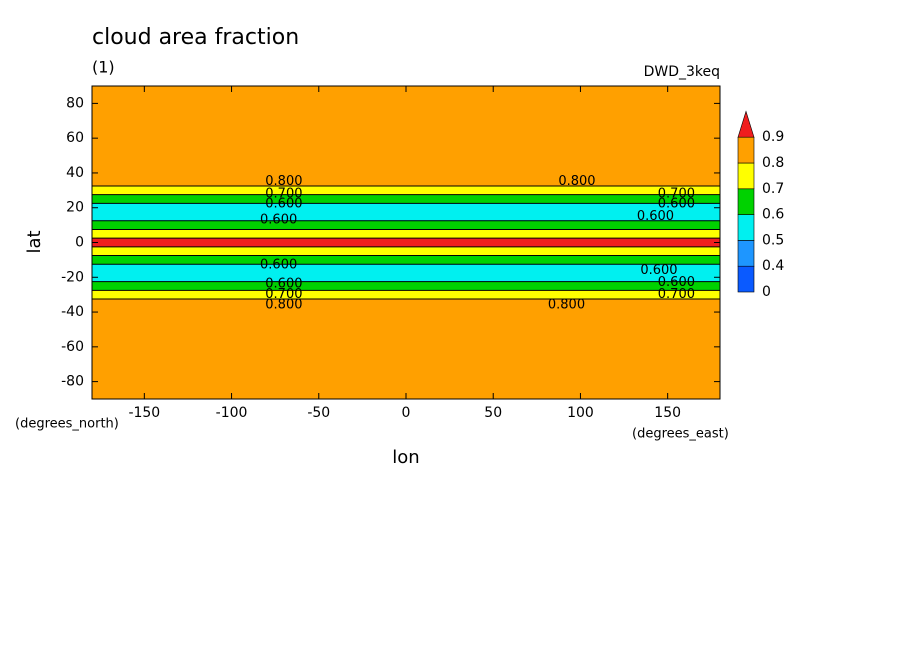 This screenshot has width=904, height=658. I want to click on y-axis-label: lat, so click(34, 241).